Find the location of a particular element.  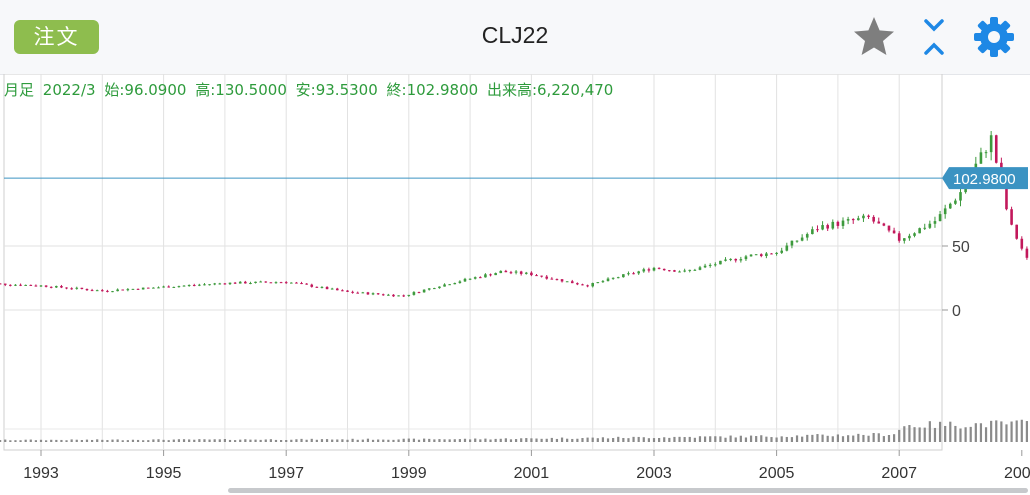

x-tick-label: 2007 is located at coordinates (899, 473).